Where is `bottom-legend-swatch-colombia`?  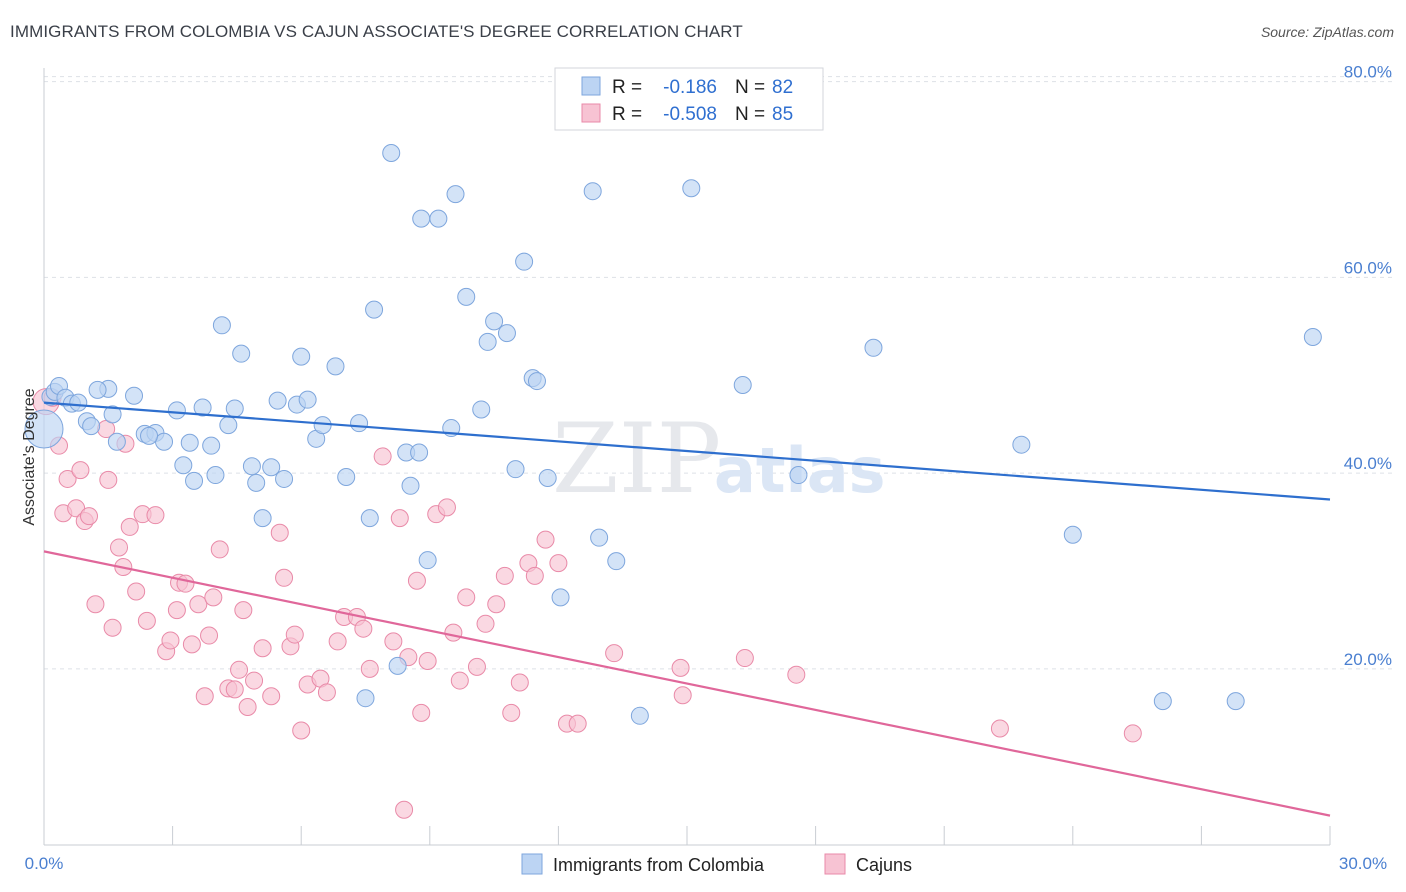
bottom-legend-swatch-colombia is located at coordinates (532, 864).